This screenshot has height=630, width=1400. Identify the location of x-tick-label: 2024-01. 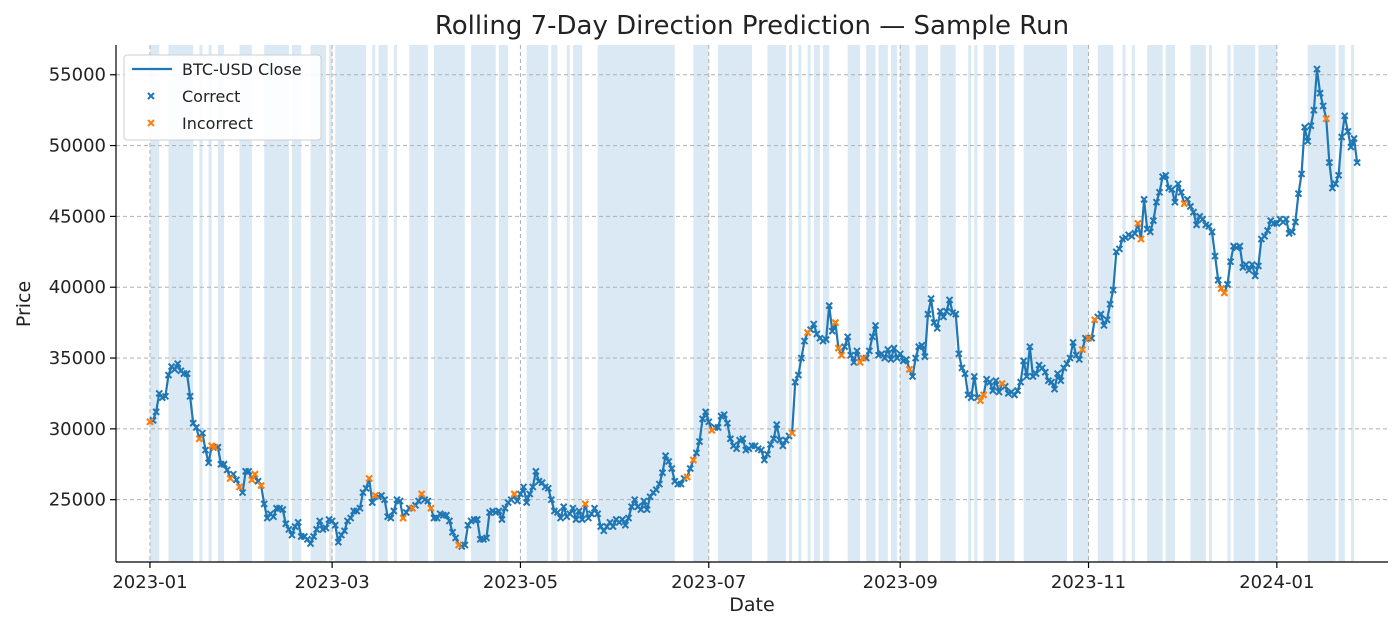
(1276, 582).